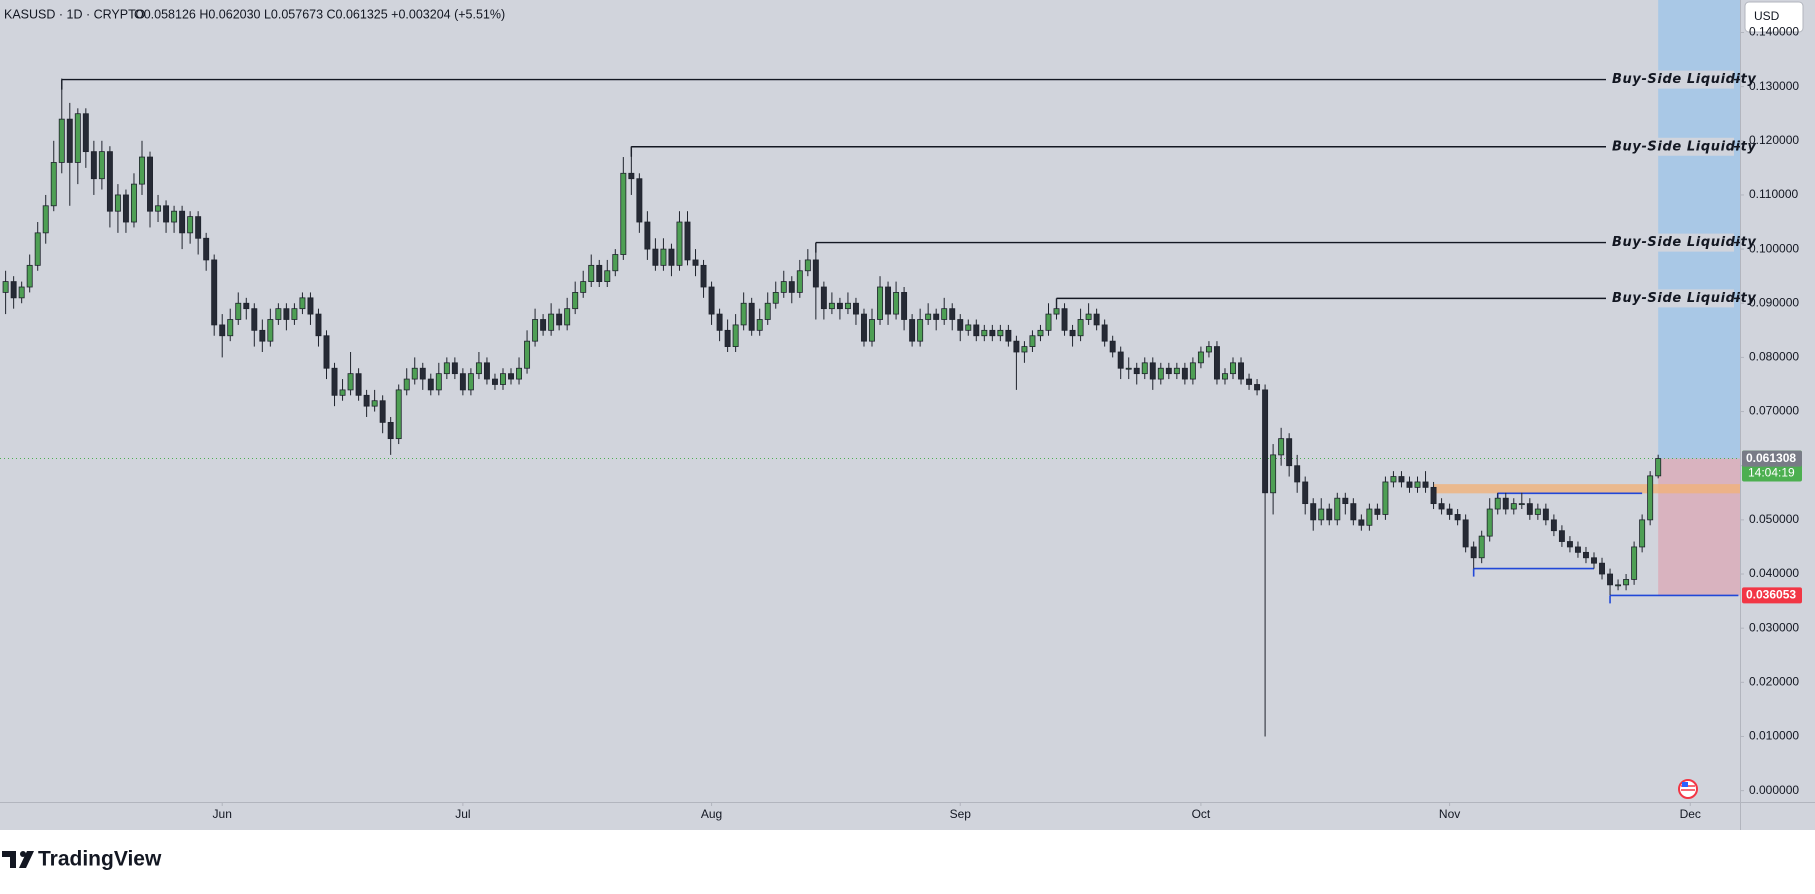 The height and width of the screenshot is (894, 1815). What do you see at coordinates (1774, 302) in the screenshot?
I see `y-tick-label: 0.090000` at bounding box center [1774, 302].